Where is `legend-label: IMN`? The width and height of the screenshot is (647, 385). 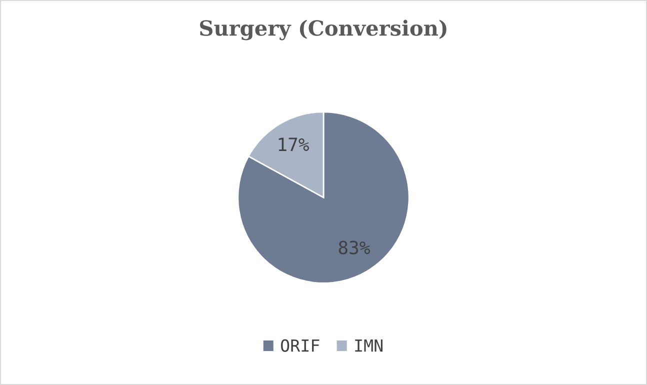 legend-label: IMN is located at coordinates (368, 345).